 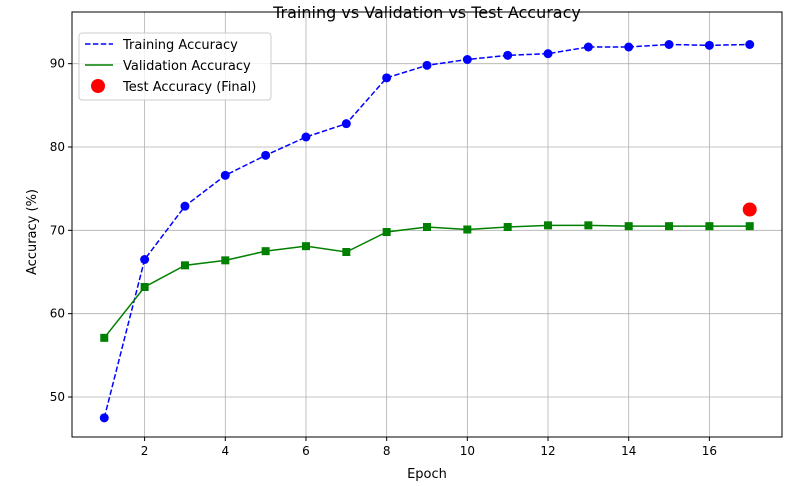 I want to click on x-tick-label: 12, so click(x=547, y=451).